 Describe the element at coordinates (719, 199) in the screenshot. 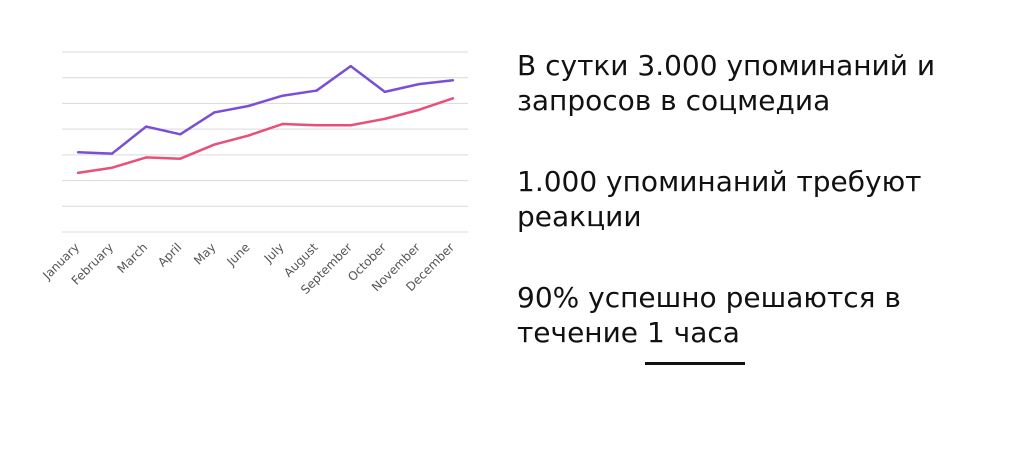

I see `fact-mentions-need-reaction: 1.000 упоминаний требуют реакции` at that location.